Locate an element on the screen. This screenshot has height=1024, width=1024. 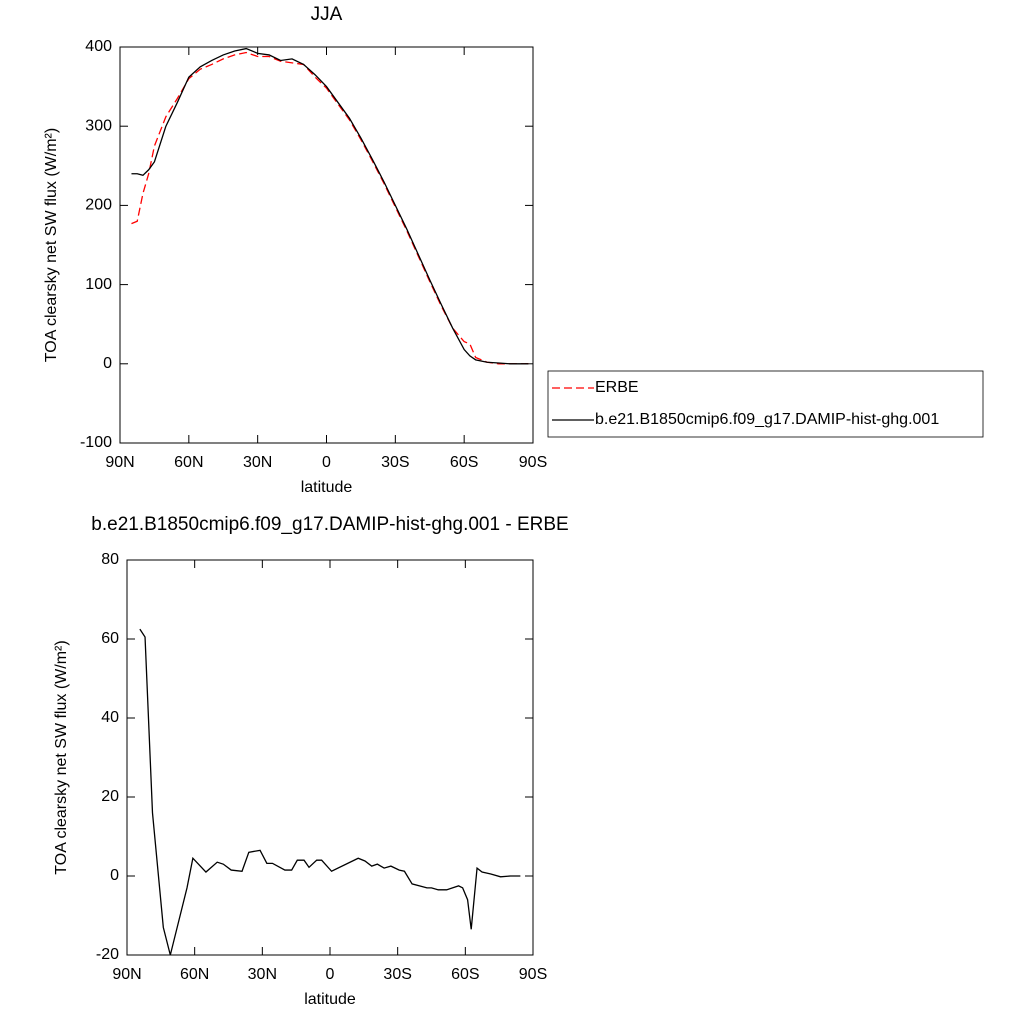
legend-box is located at coordinates (765, 404).